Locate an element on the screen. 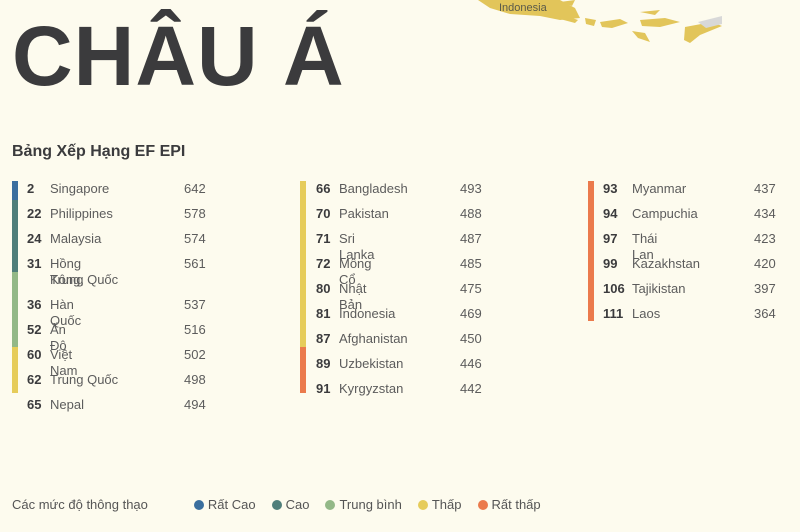 The width and height of the screenshot is (800, 532). rank: 106 is located at coordinates (614, 288).